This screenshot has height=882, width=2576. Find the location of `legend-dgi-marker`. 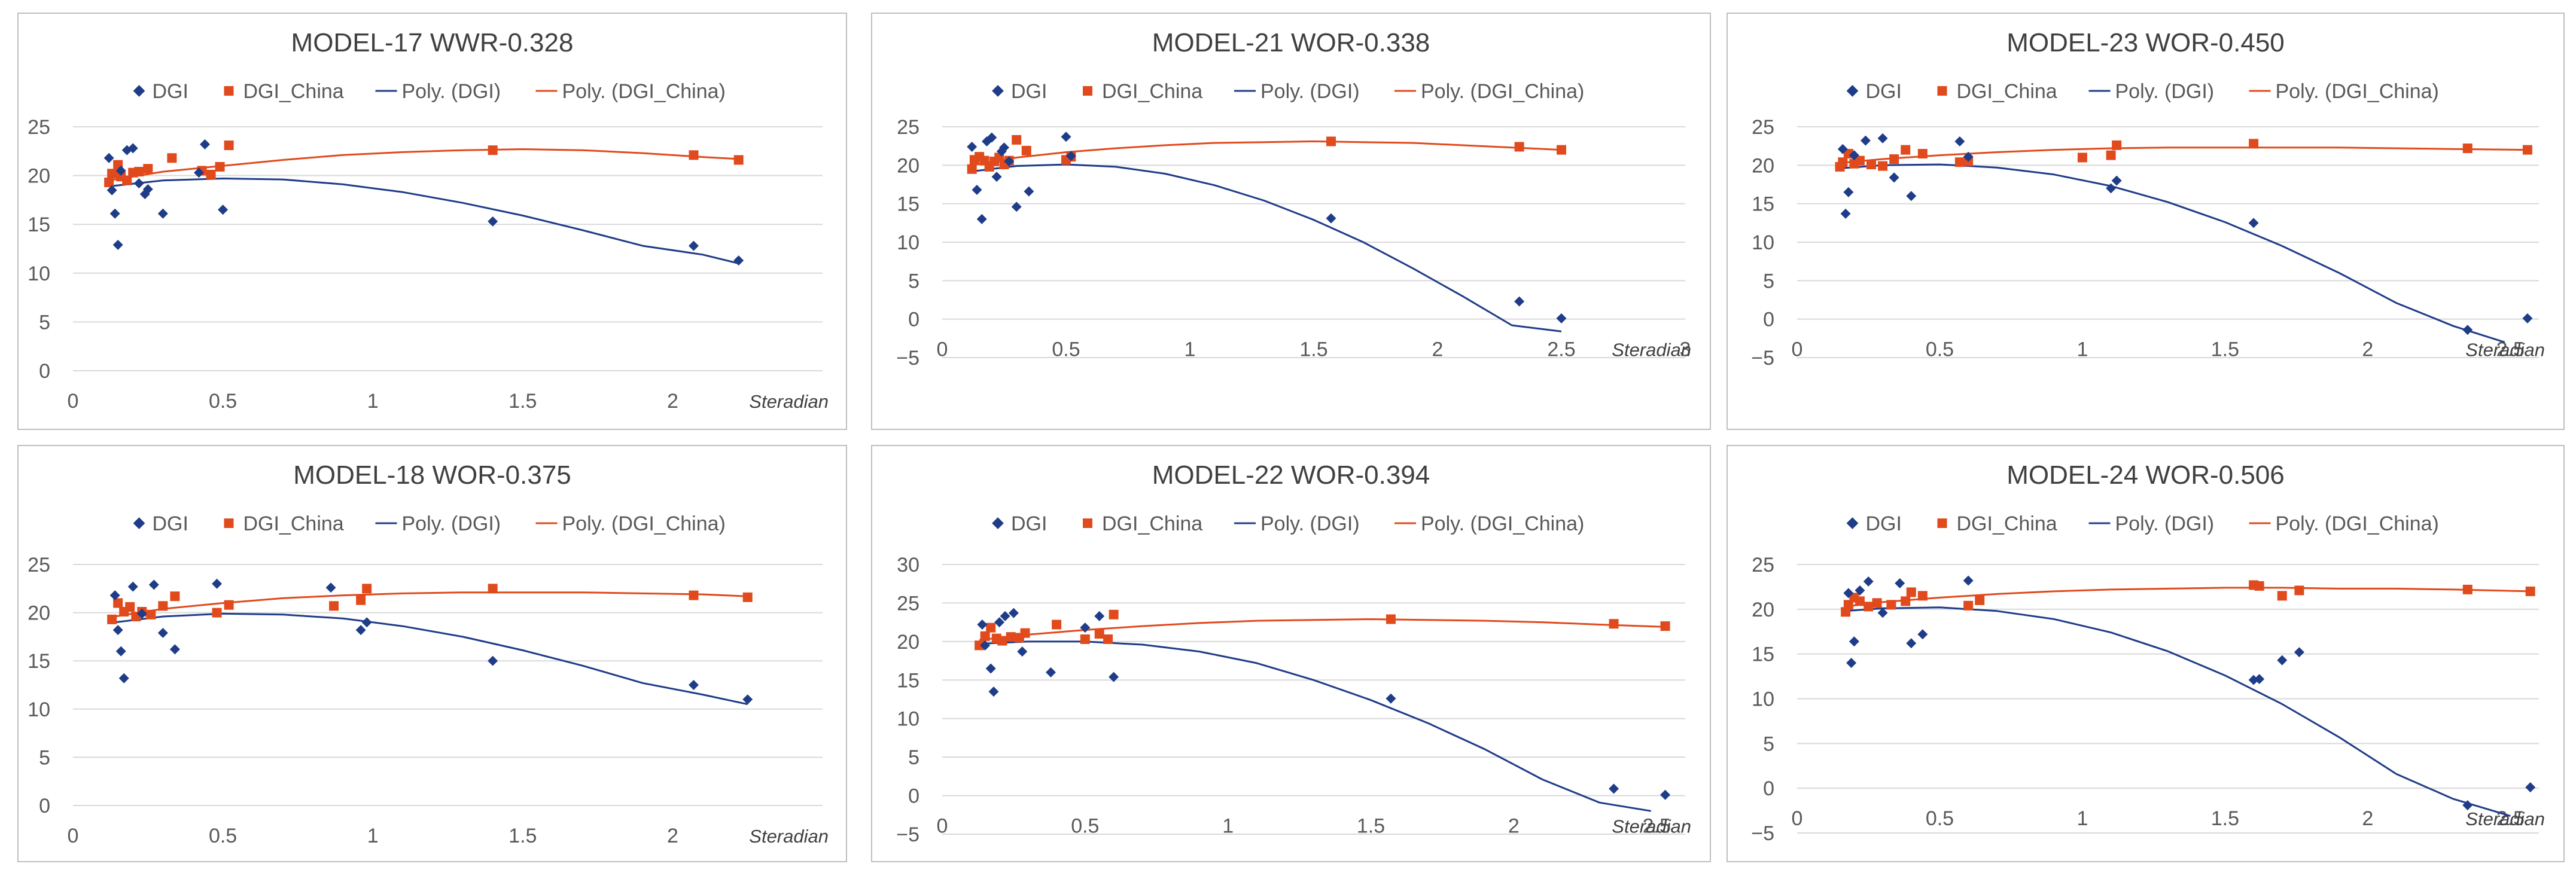

legend-dgi-marker is located at coordinates (1852, 523).